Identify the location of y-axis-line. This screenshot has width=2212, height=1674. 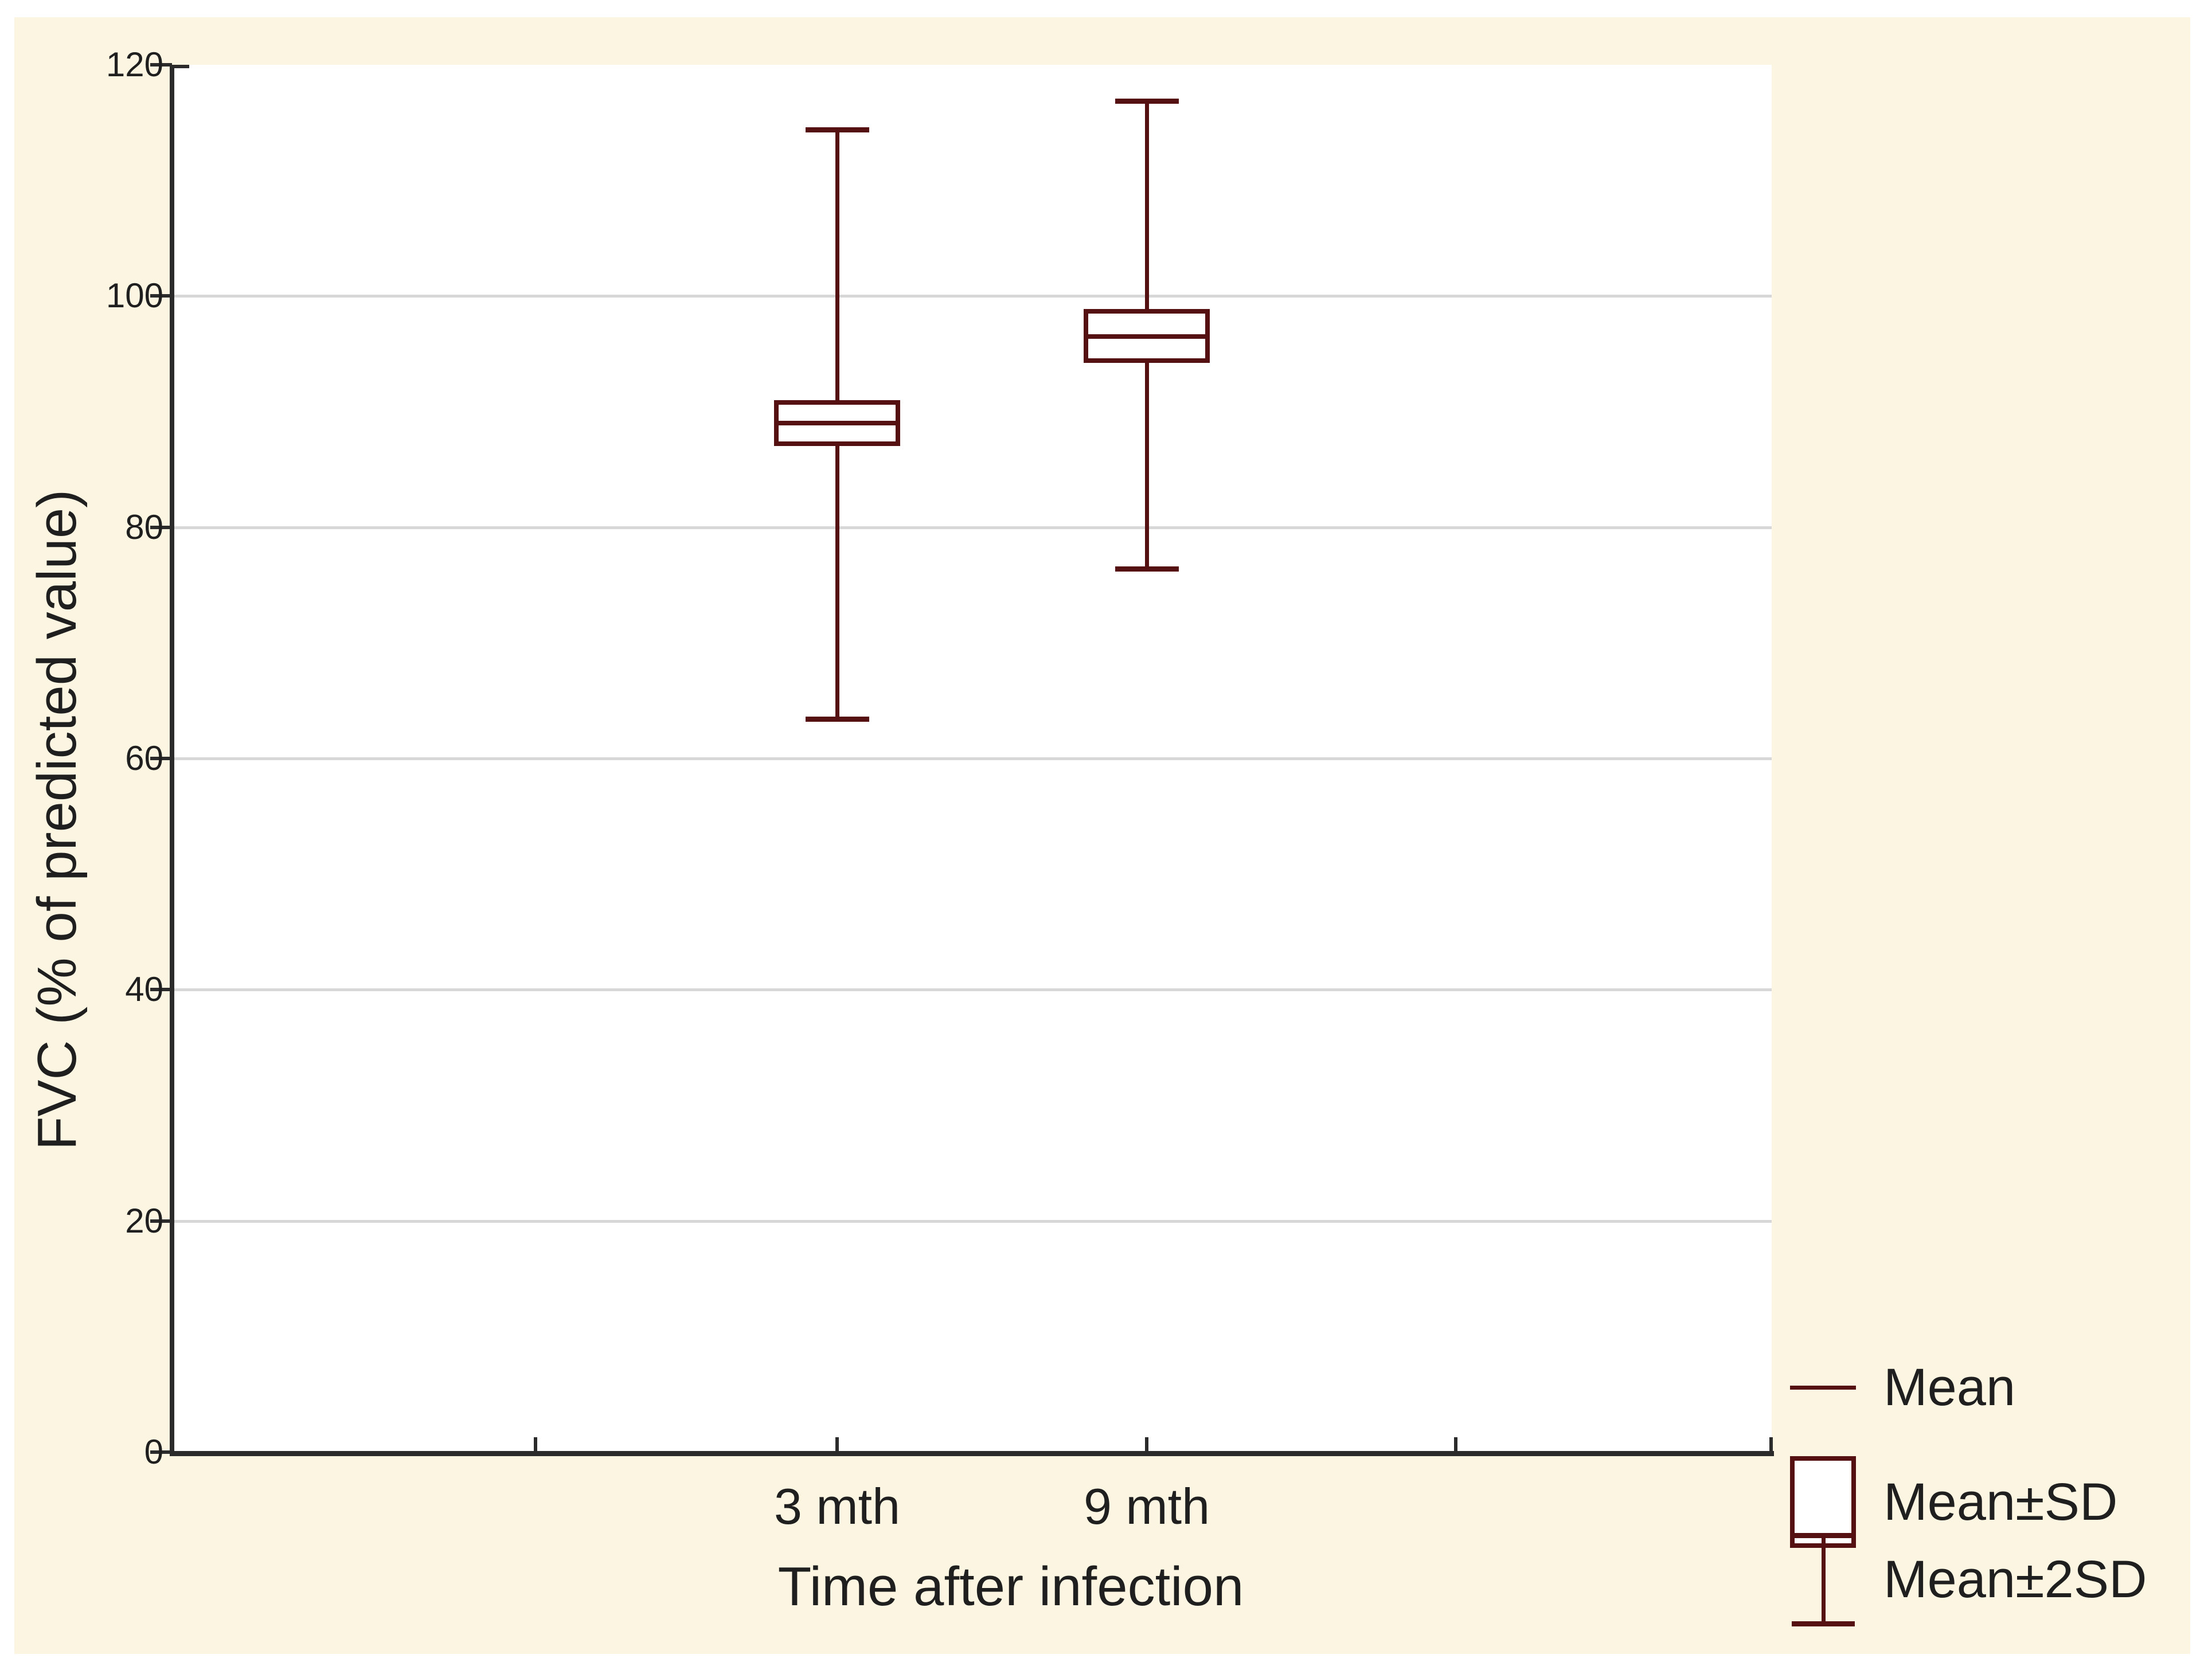
(172, 761).